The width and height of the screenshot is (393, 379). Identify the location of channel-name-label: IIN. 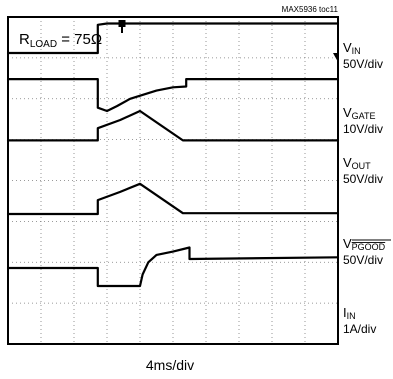
(349, 313).